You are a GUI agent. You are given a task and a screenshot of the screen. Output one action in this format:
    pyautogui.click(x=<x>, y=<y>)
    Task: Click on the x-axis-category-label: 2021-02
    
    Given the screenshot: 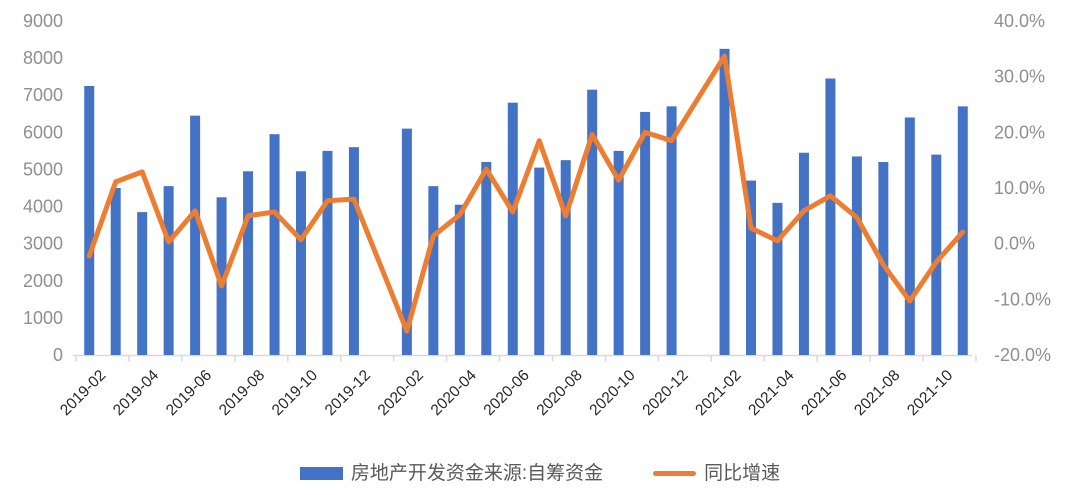 What is the action you would take?
    pyautogui.click(x=718, y=393)
    